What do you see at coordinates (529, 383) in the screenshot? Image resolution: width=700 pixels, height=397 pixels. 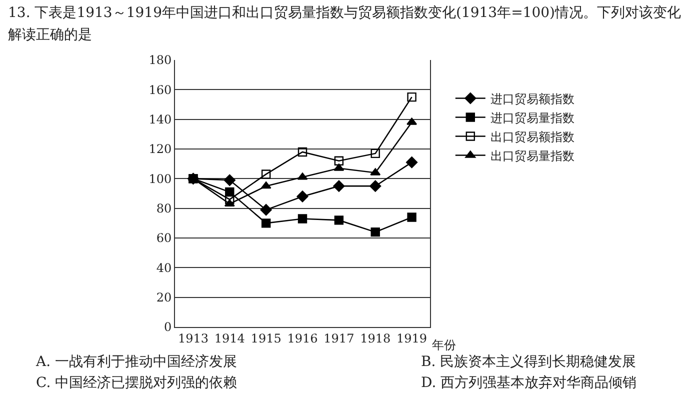 I see `text: D. 西方列强基本放弃对华商品倾销` at bounding box center [529, 383].